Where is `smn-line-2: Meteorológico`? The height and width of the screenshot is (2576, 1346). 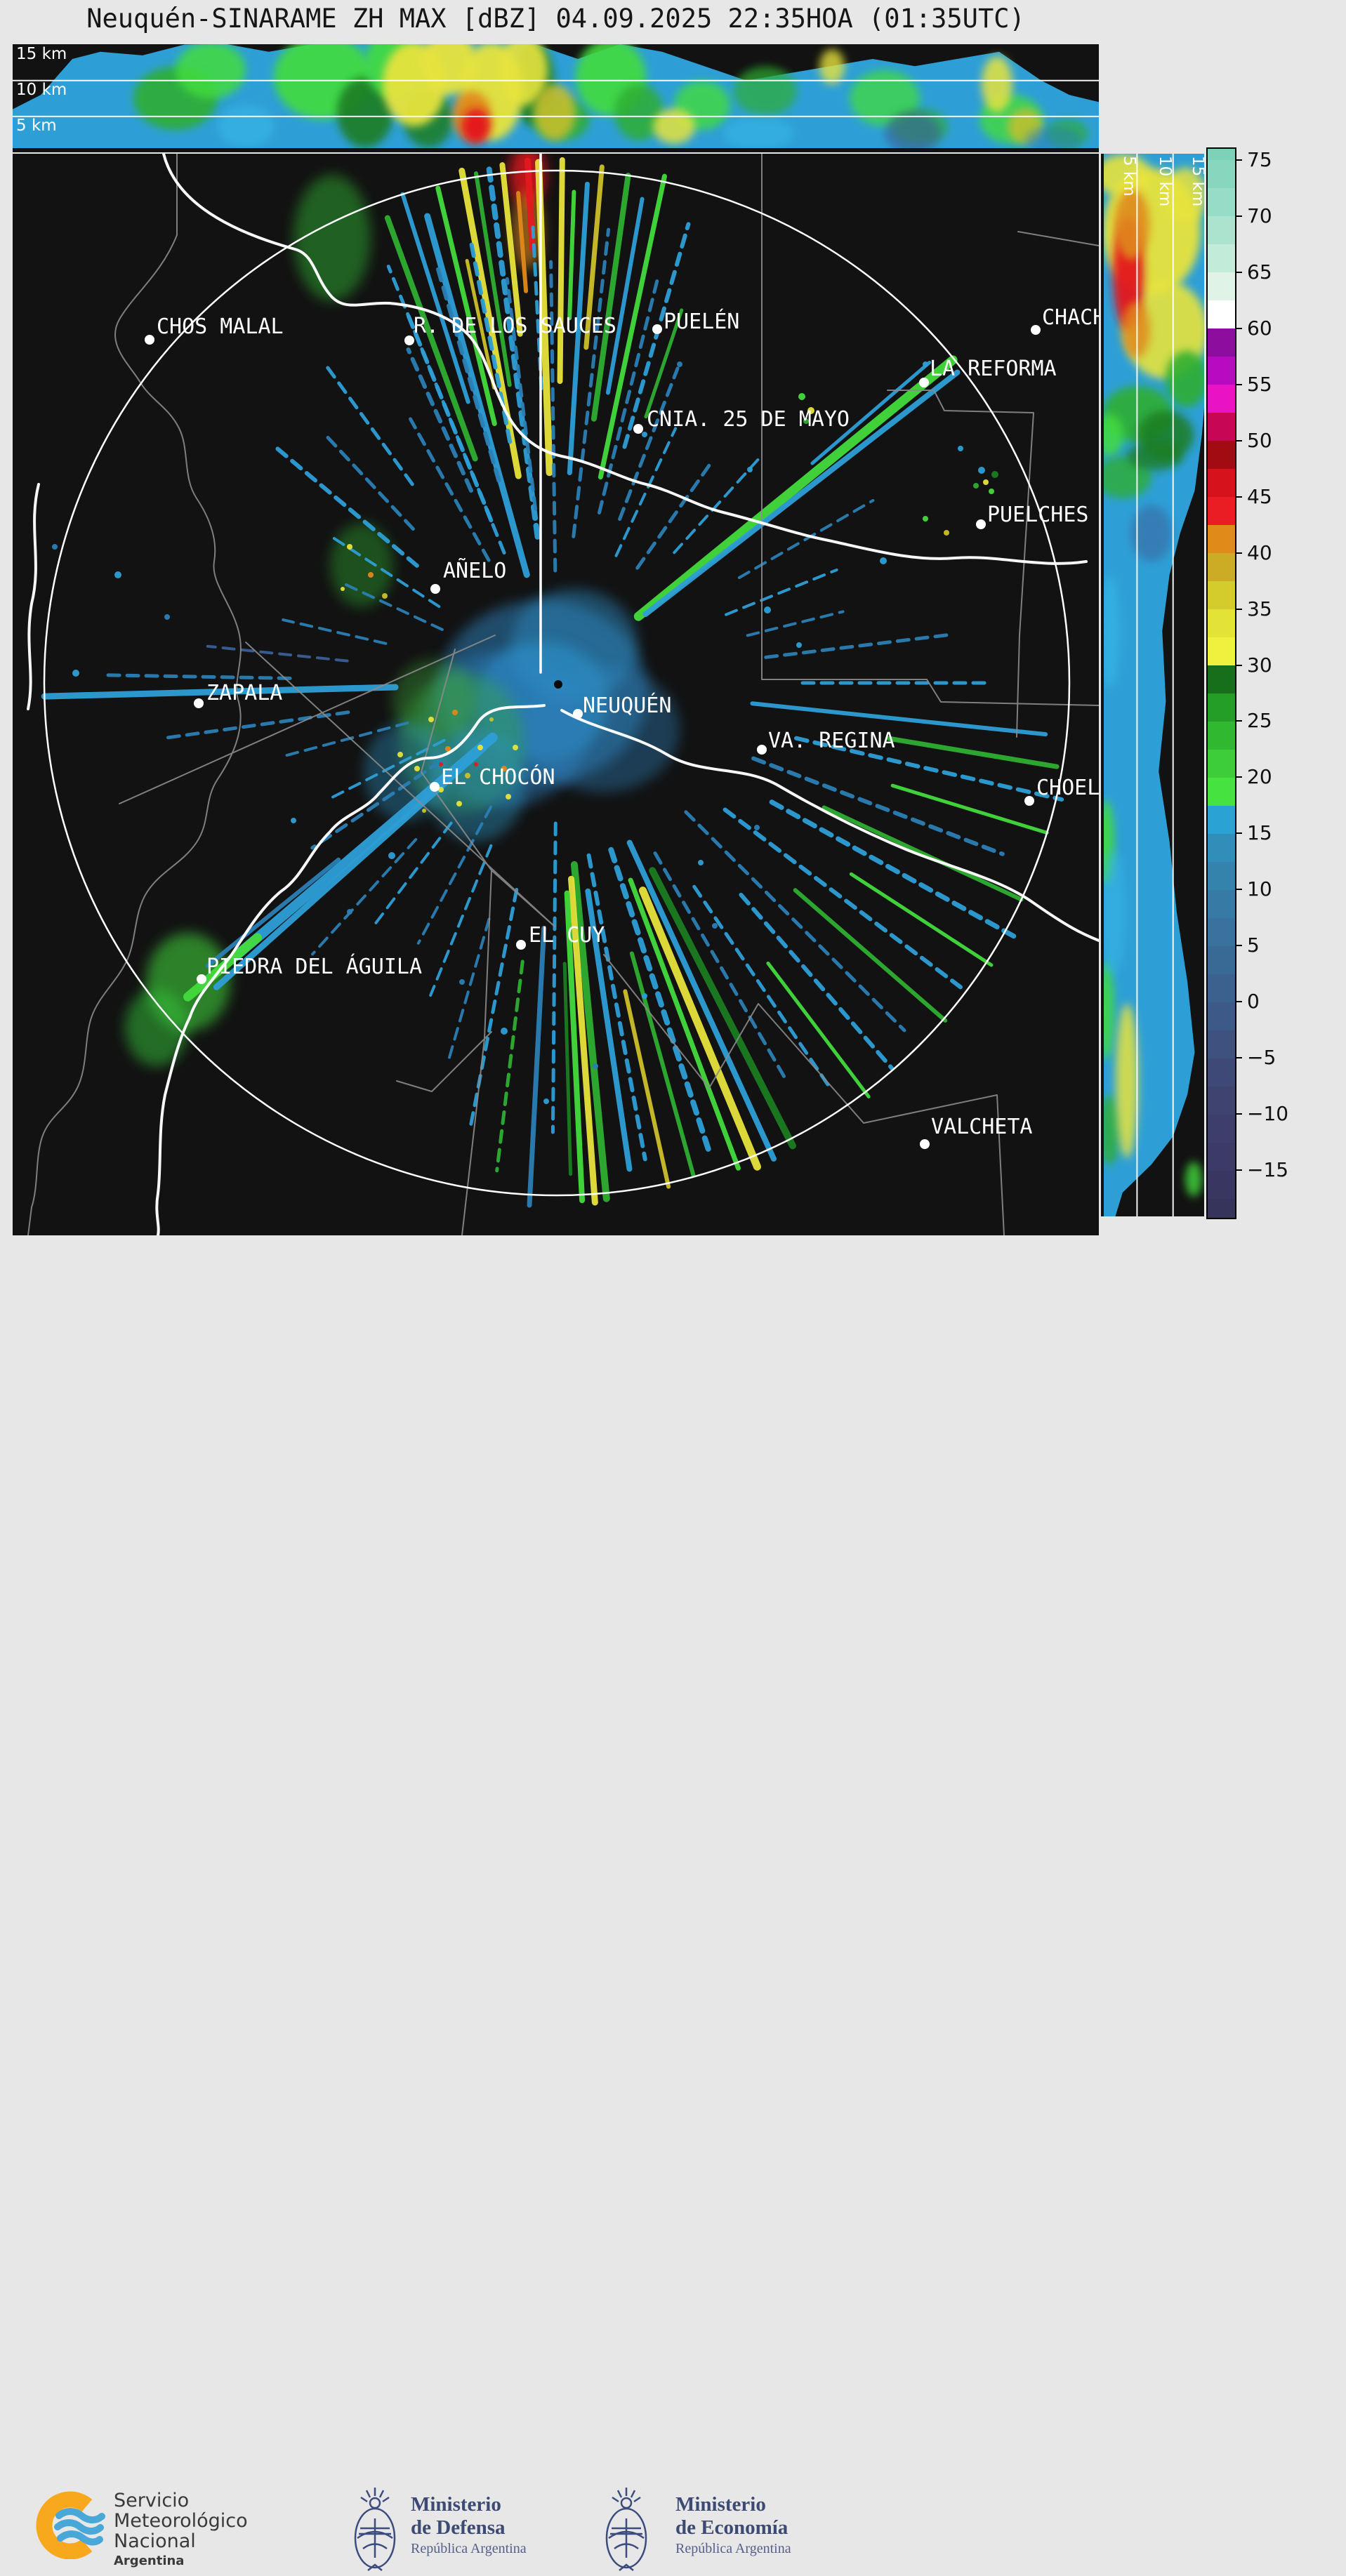
smn-line-2: Meteorológico is located at coordinates (181, 2521).